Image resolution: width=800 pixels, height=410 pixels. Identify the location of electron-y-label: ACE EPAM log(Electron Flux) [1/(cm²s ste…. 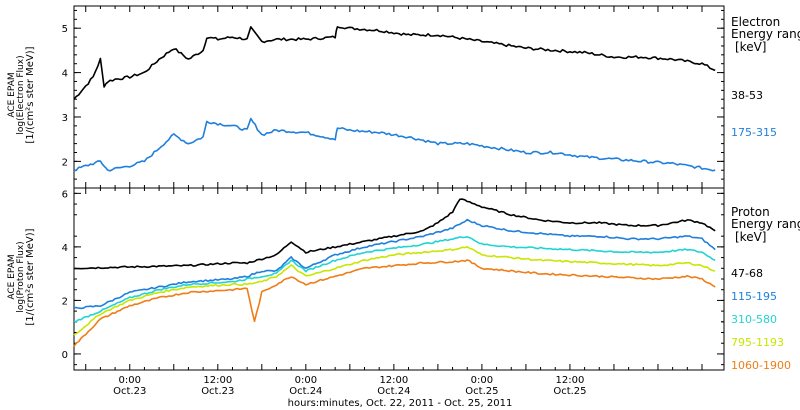
(21, 95).